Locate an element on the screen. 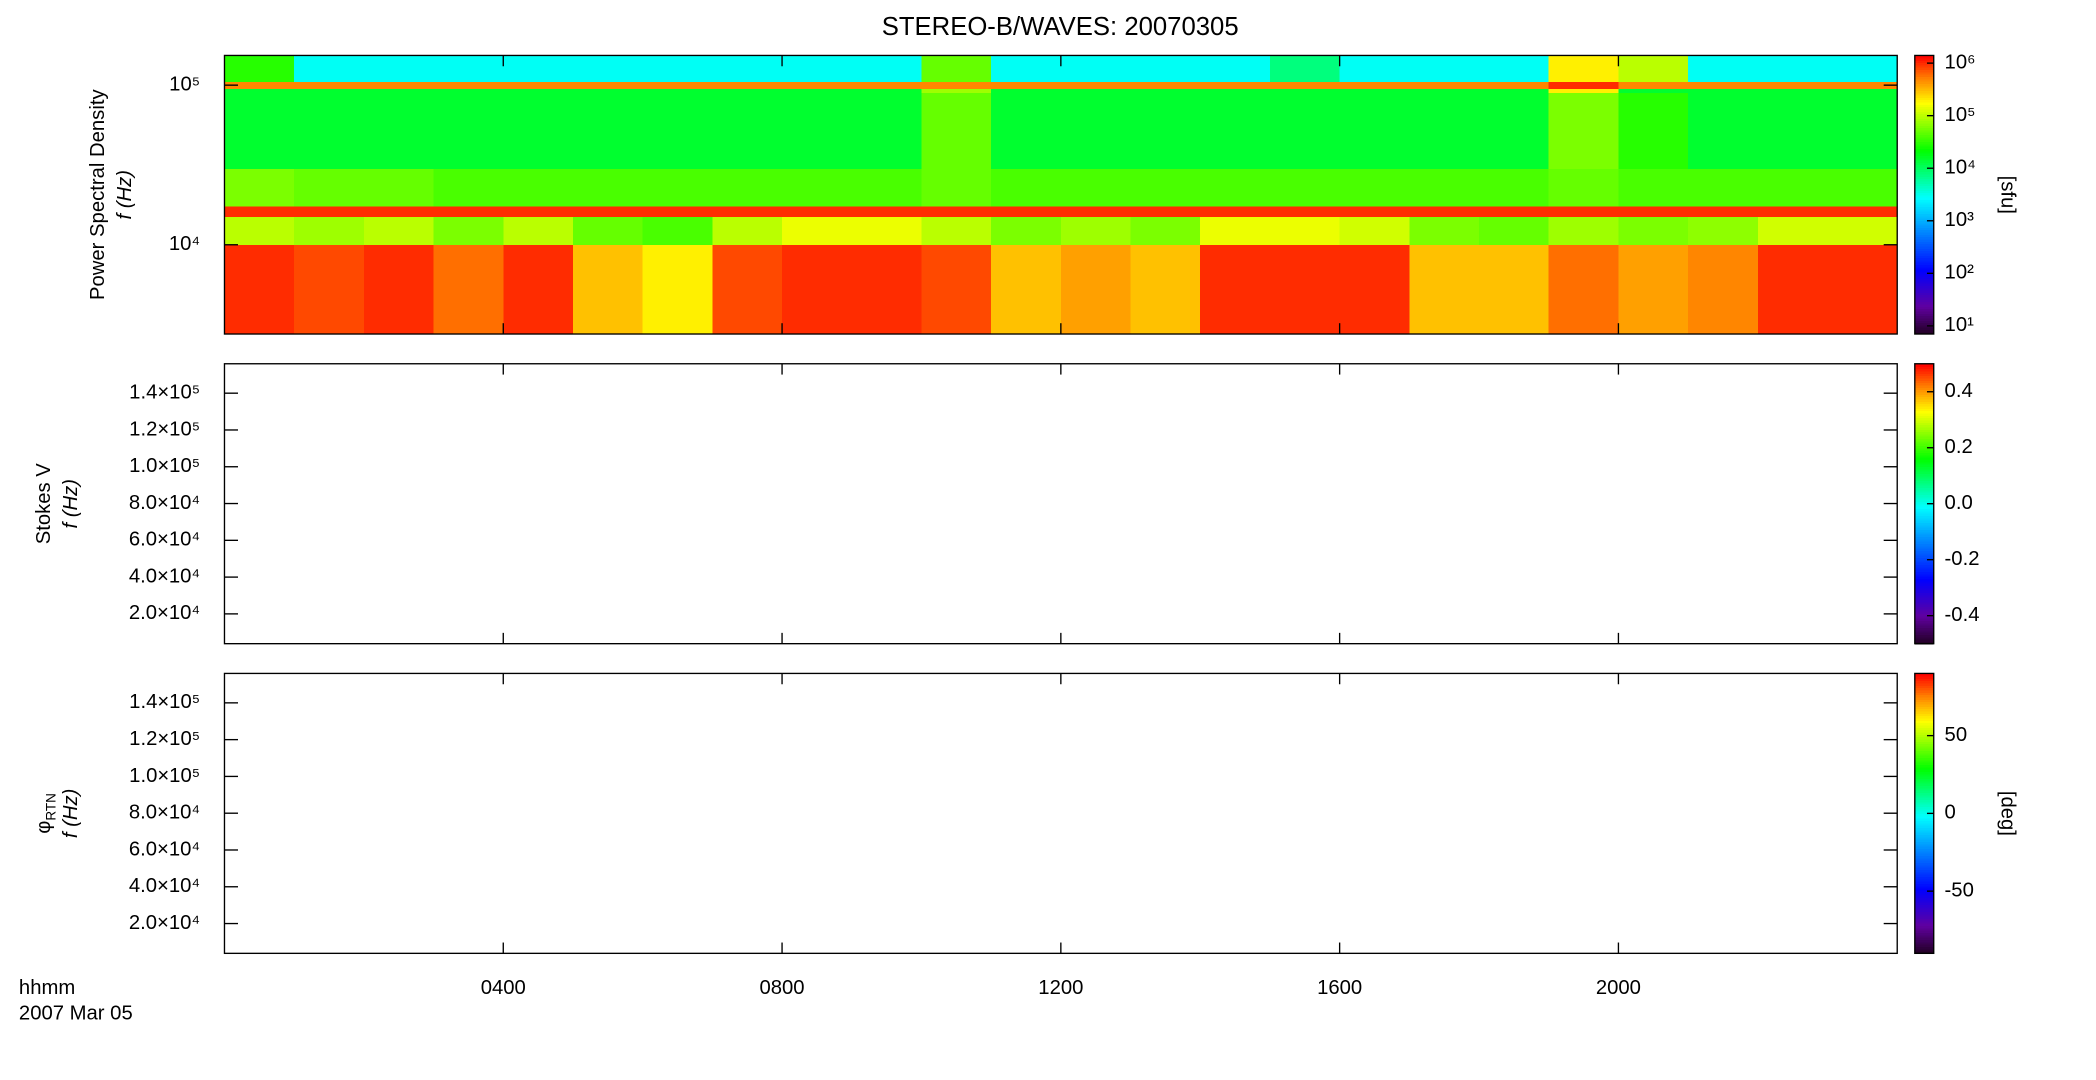  y-tick-label: 1.4×10⁵ is located at coordinates (164, 393).